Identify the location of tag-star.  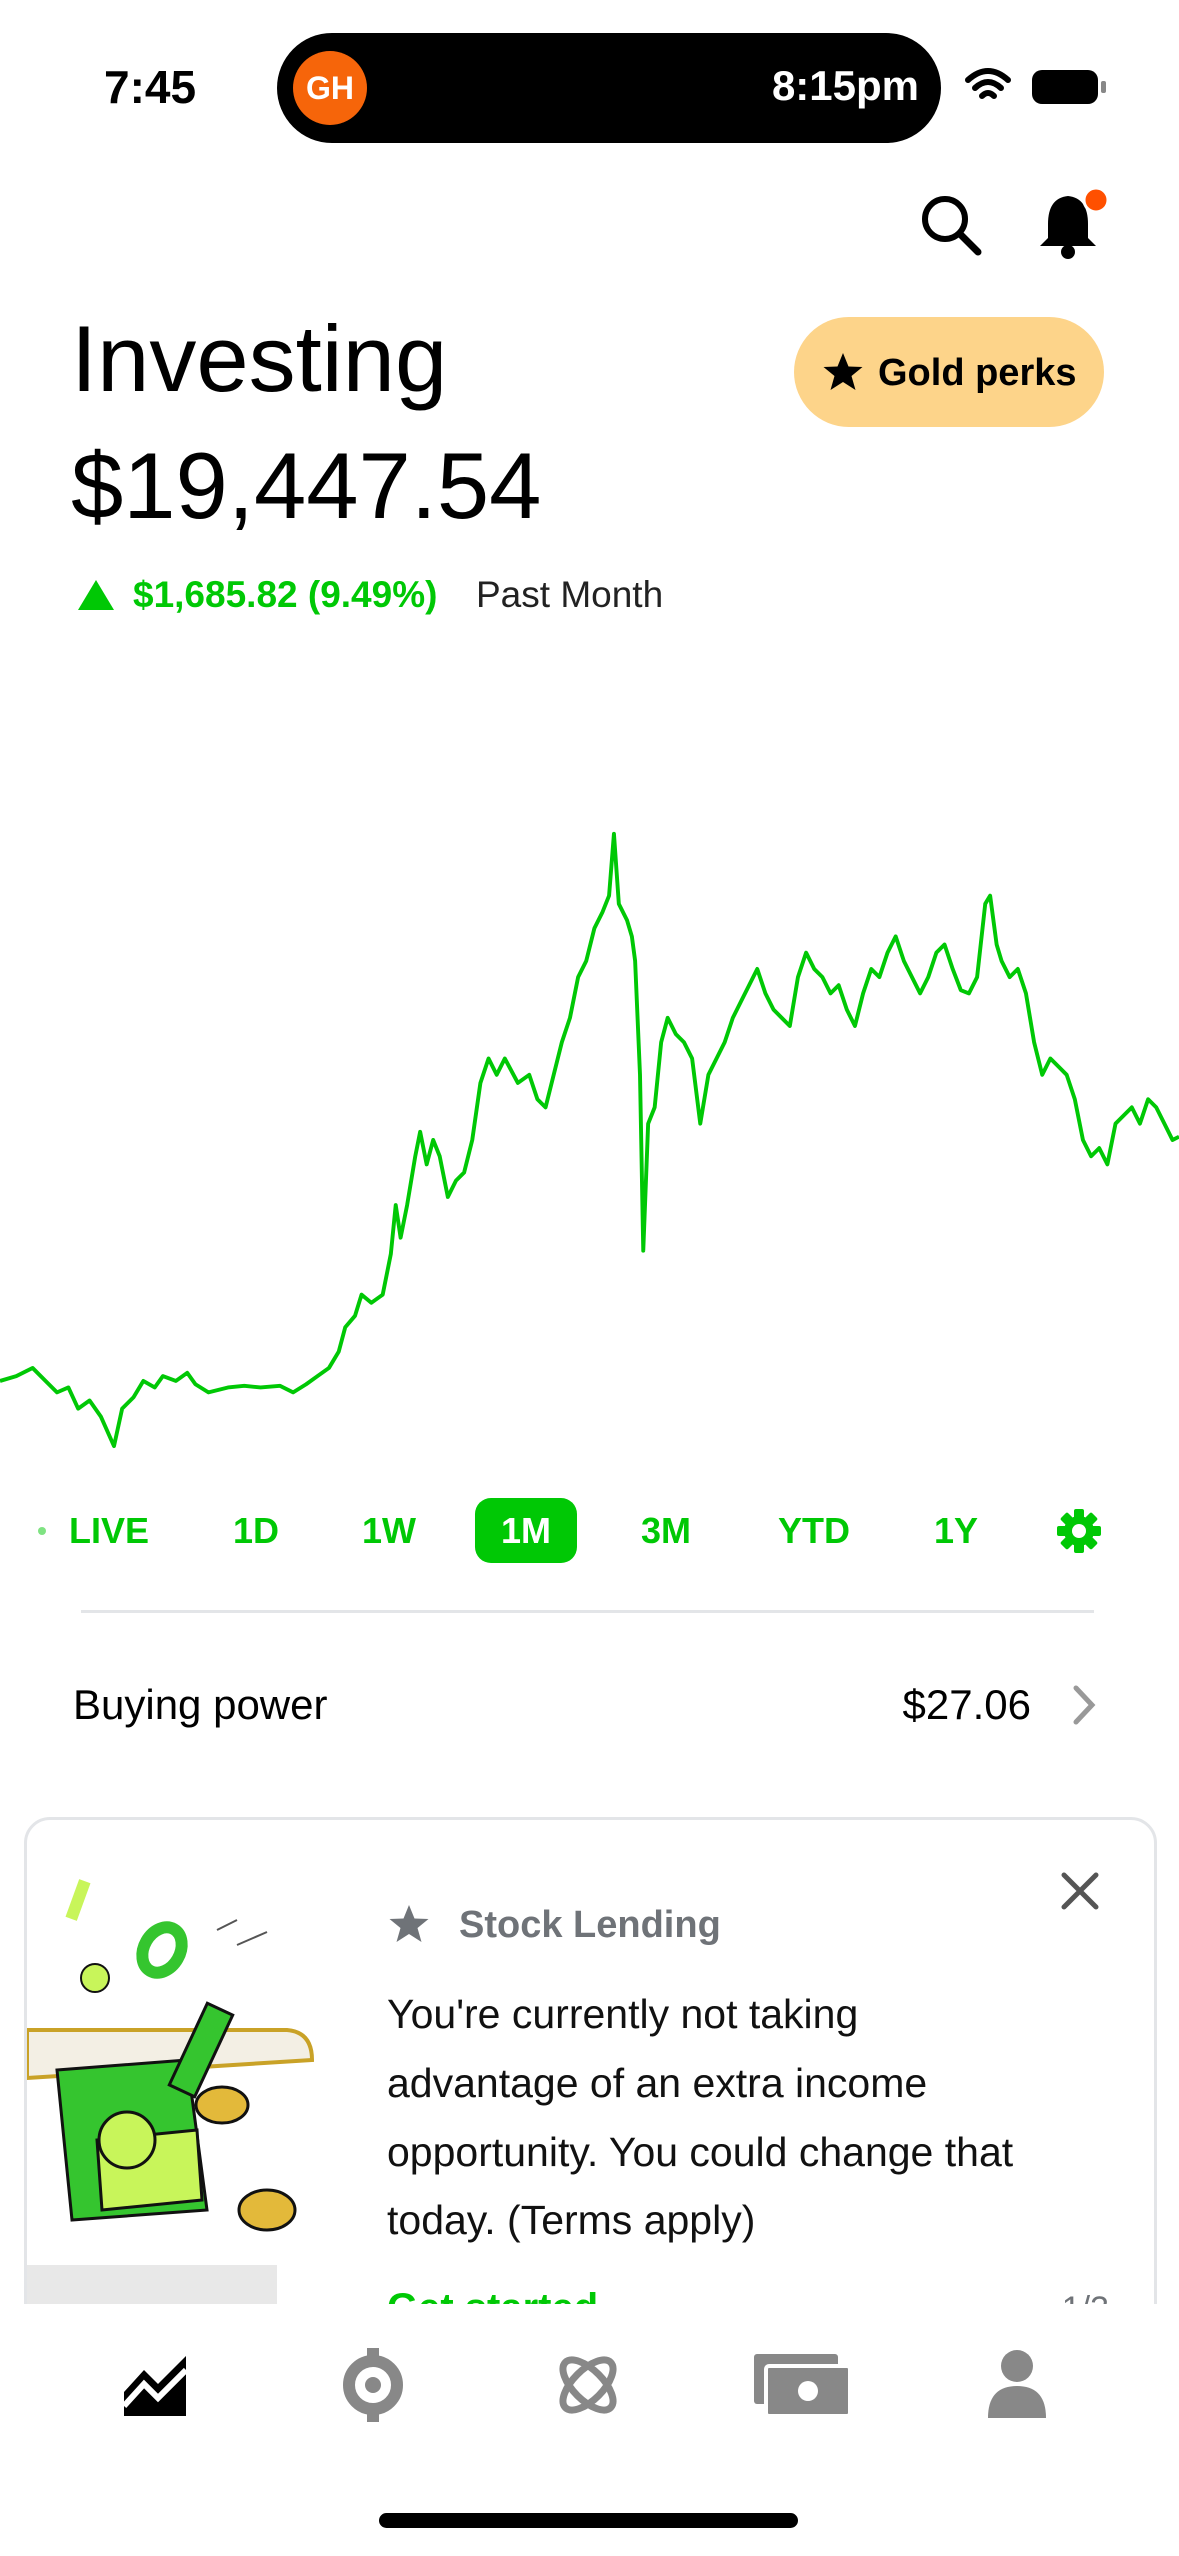
(409, 1923).